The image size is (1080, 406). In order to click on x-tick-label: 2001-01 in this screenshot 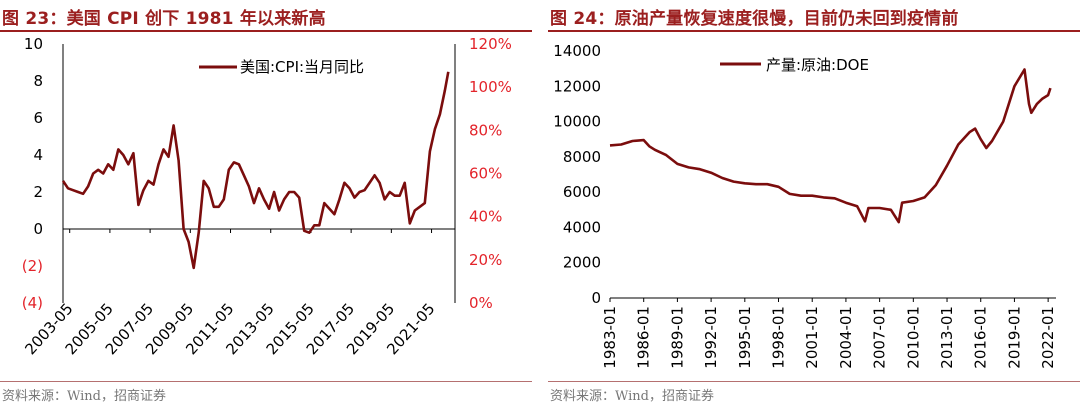, I will do `click(812, 337)`.